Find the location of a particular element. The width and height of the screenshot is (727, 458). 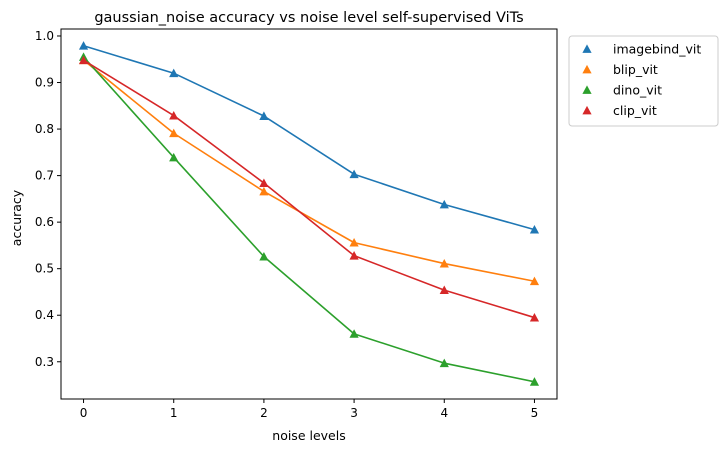

legend: imagebind_vit blip_vit dino_vit clip_vit is located at coordinates (643, 81).